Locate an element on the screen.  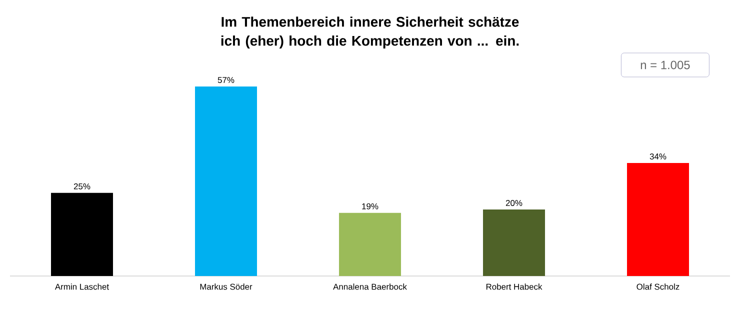
data-label: 34% is located at coordinates (658, 156).